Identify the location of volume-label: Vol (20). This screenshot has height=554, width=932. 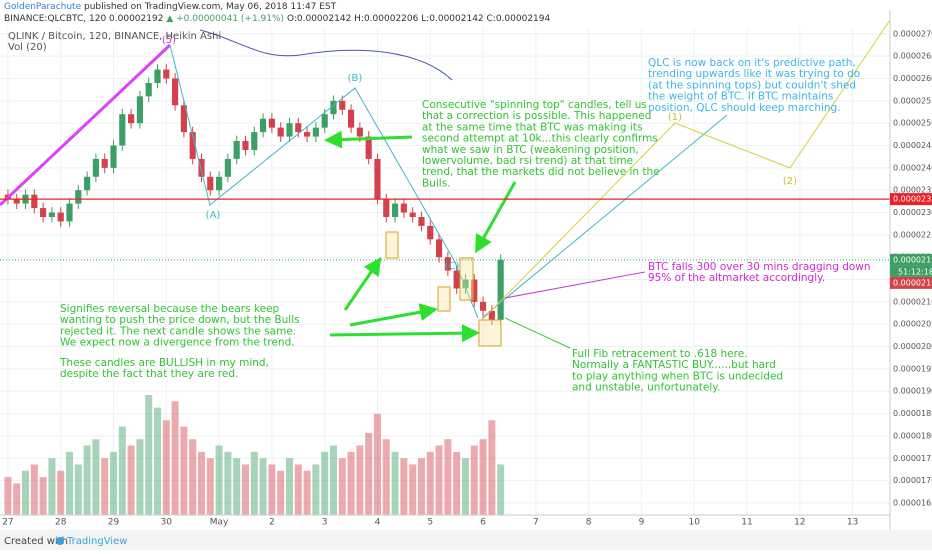
(27, 47).